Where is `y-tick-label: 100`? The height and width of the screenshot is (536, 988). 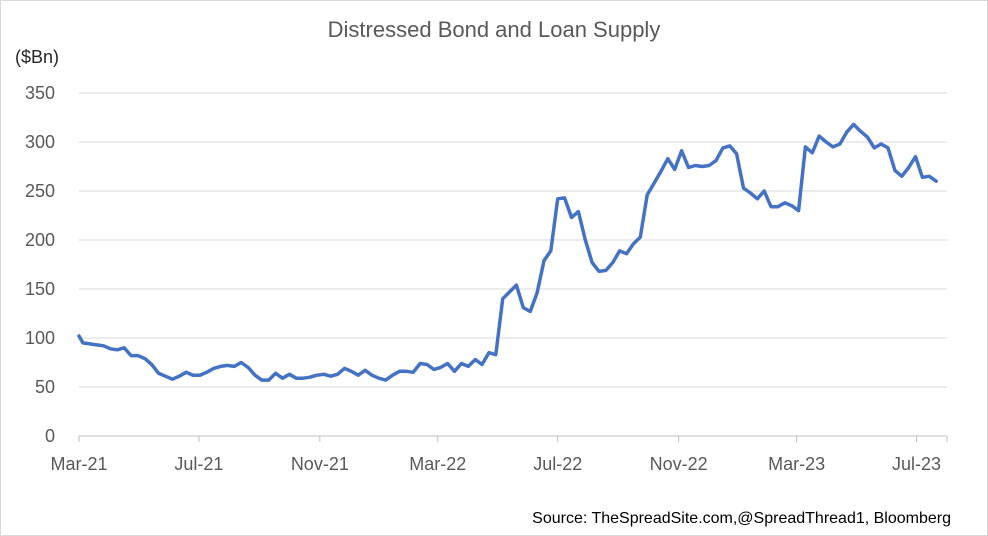 y-tick-label: 100 is located at coordinates (40, 338).